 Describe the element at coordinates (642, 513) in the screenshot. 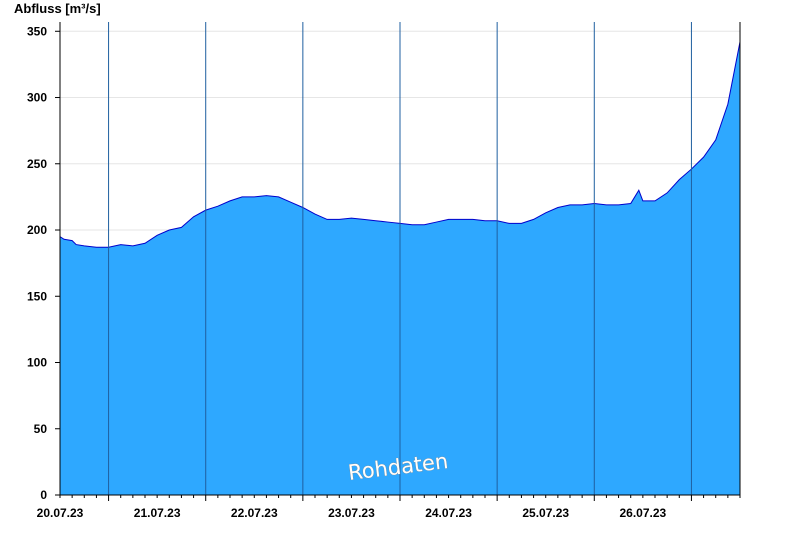

I see `x-tick-label: 26.07.23` at that location.